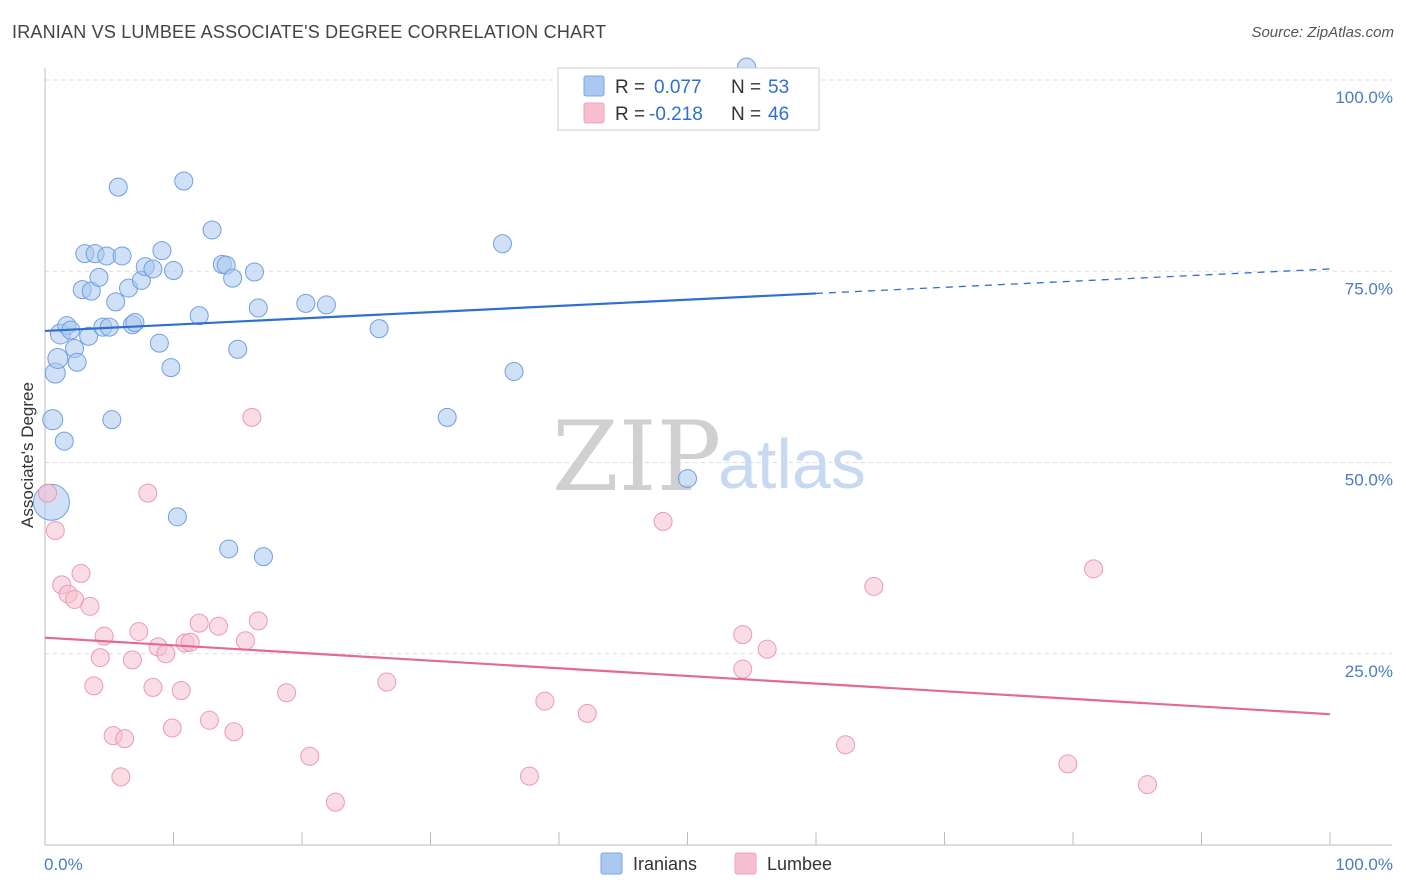 The height and width of the screenshot is (892, 1406). I want to click on watermark-zip: ZIP, so click(636, 457).